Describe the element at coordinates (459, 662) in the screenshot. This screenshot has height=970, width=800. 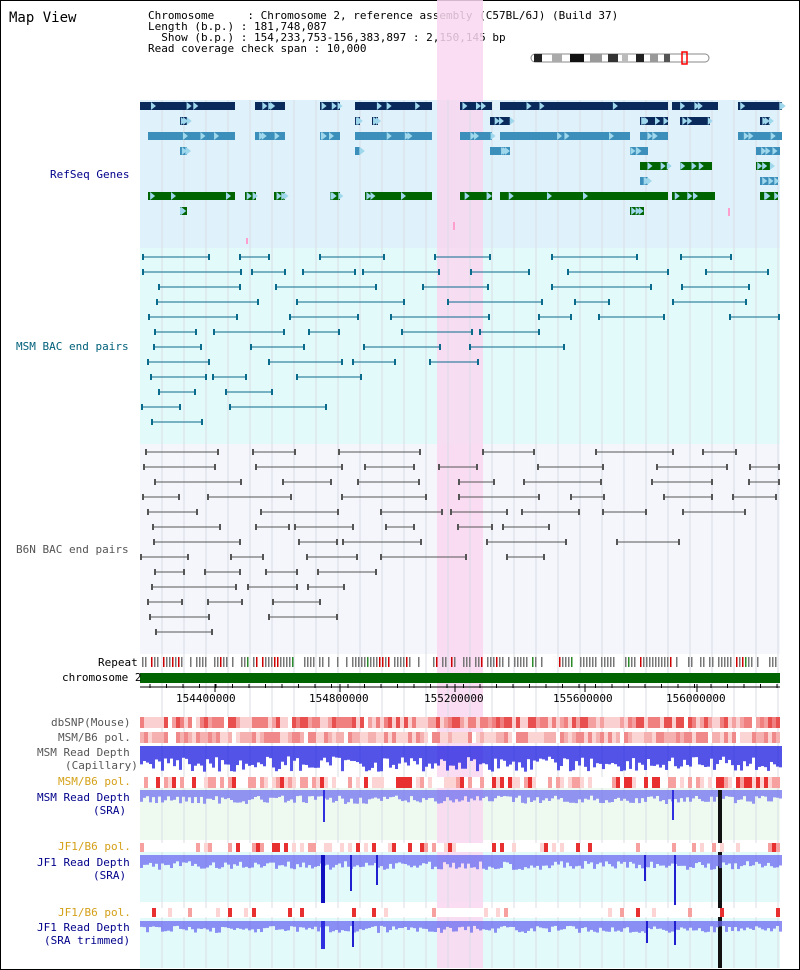
I see `repeat-features` at that location.